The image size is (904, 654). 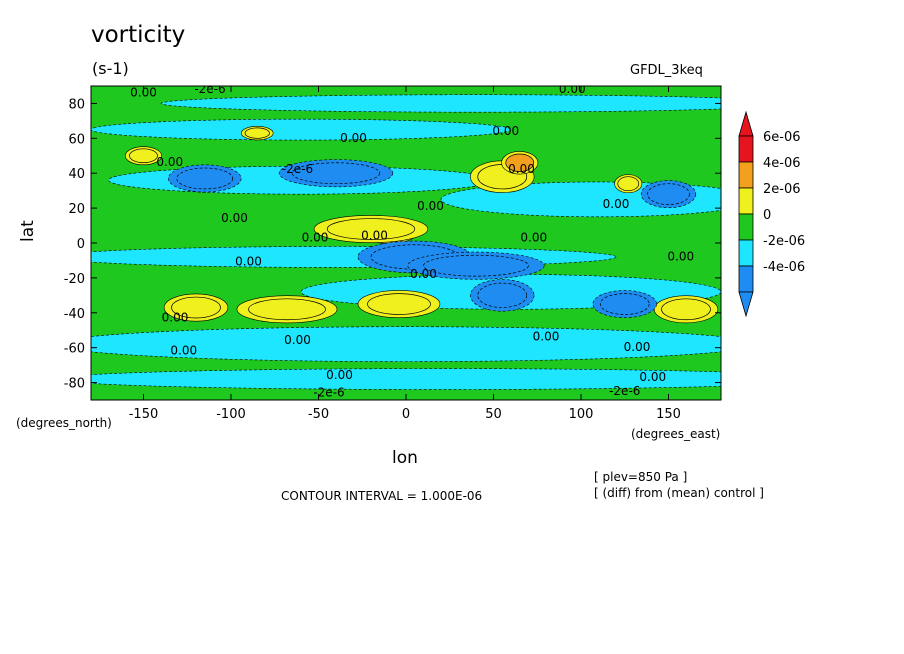 What do you see at coordinates (318, 414) in the screenshot?
I see `x-tick-label-2: -50` at bounding box center [318, 414].